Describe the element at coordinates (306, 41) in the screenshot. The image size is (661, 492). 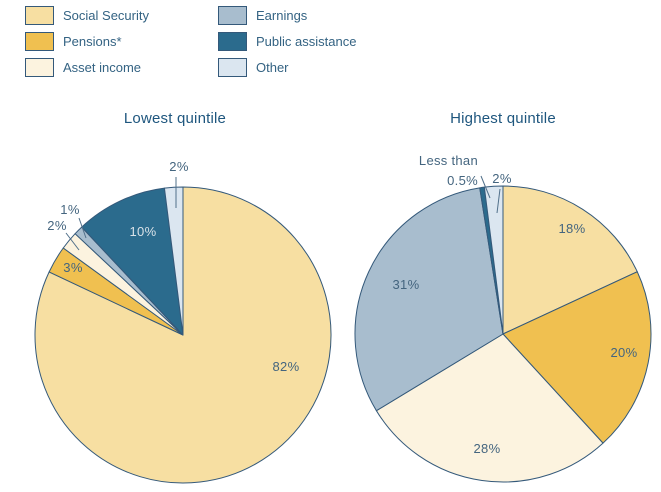
I see `legend-label-public-assistance: Public assistance` at that location.